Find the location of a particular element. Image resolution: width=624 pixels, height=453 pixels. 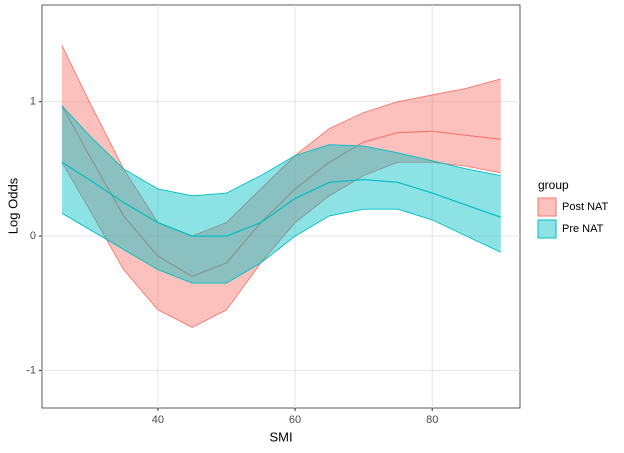

x-tick-label: 40 is located at coordinates (158, 420).